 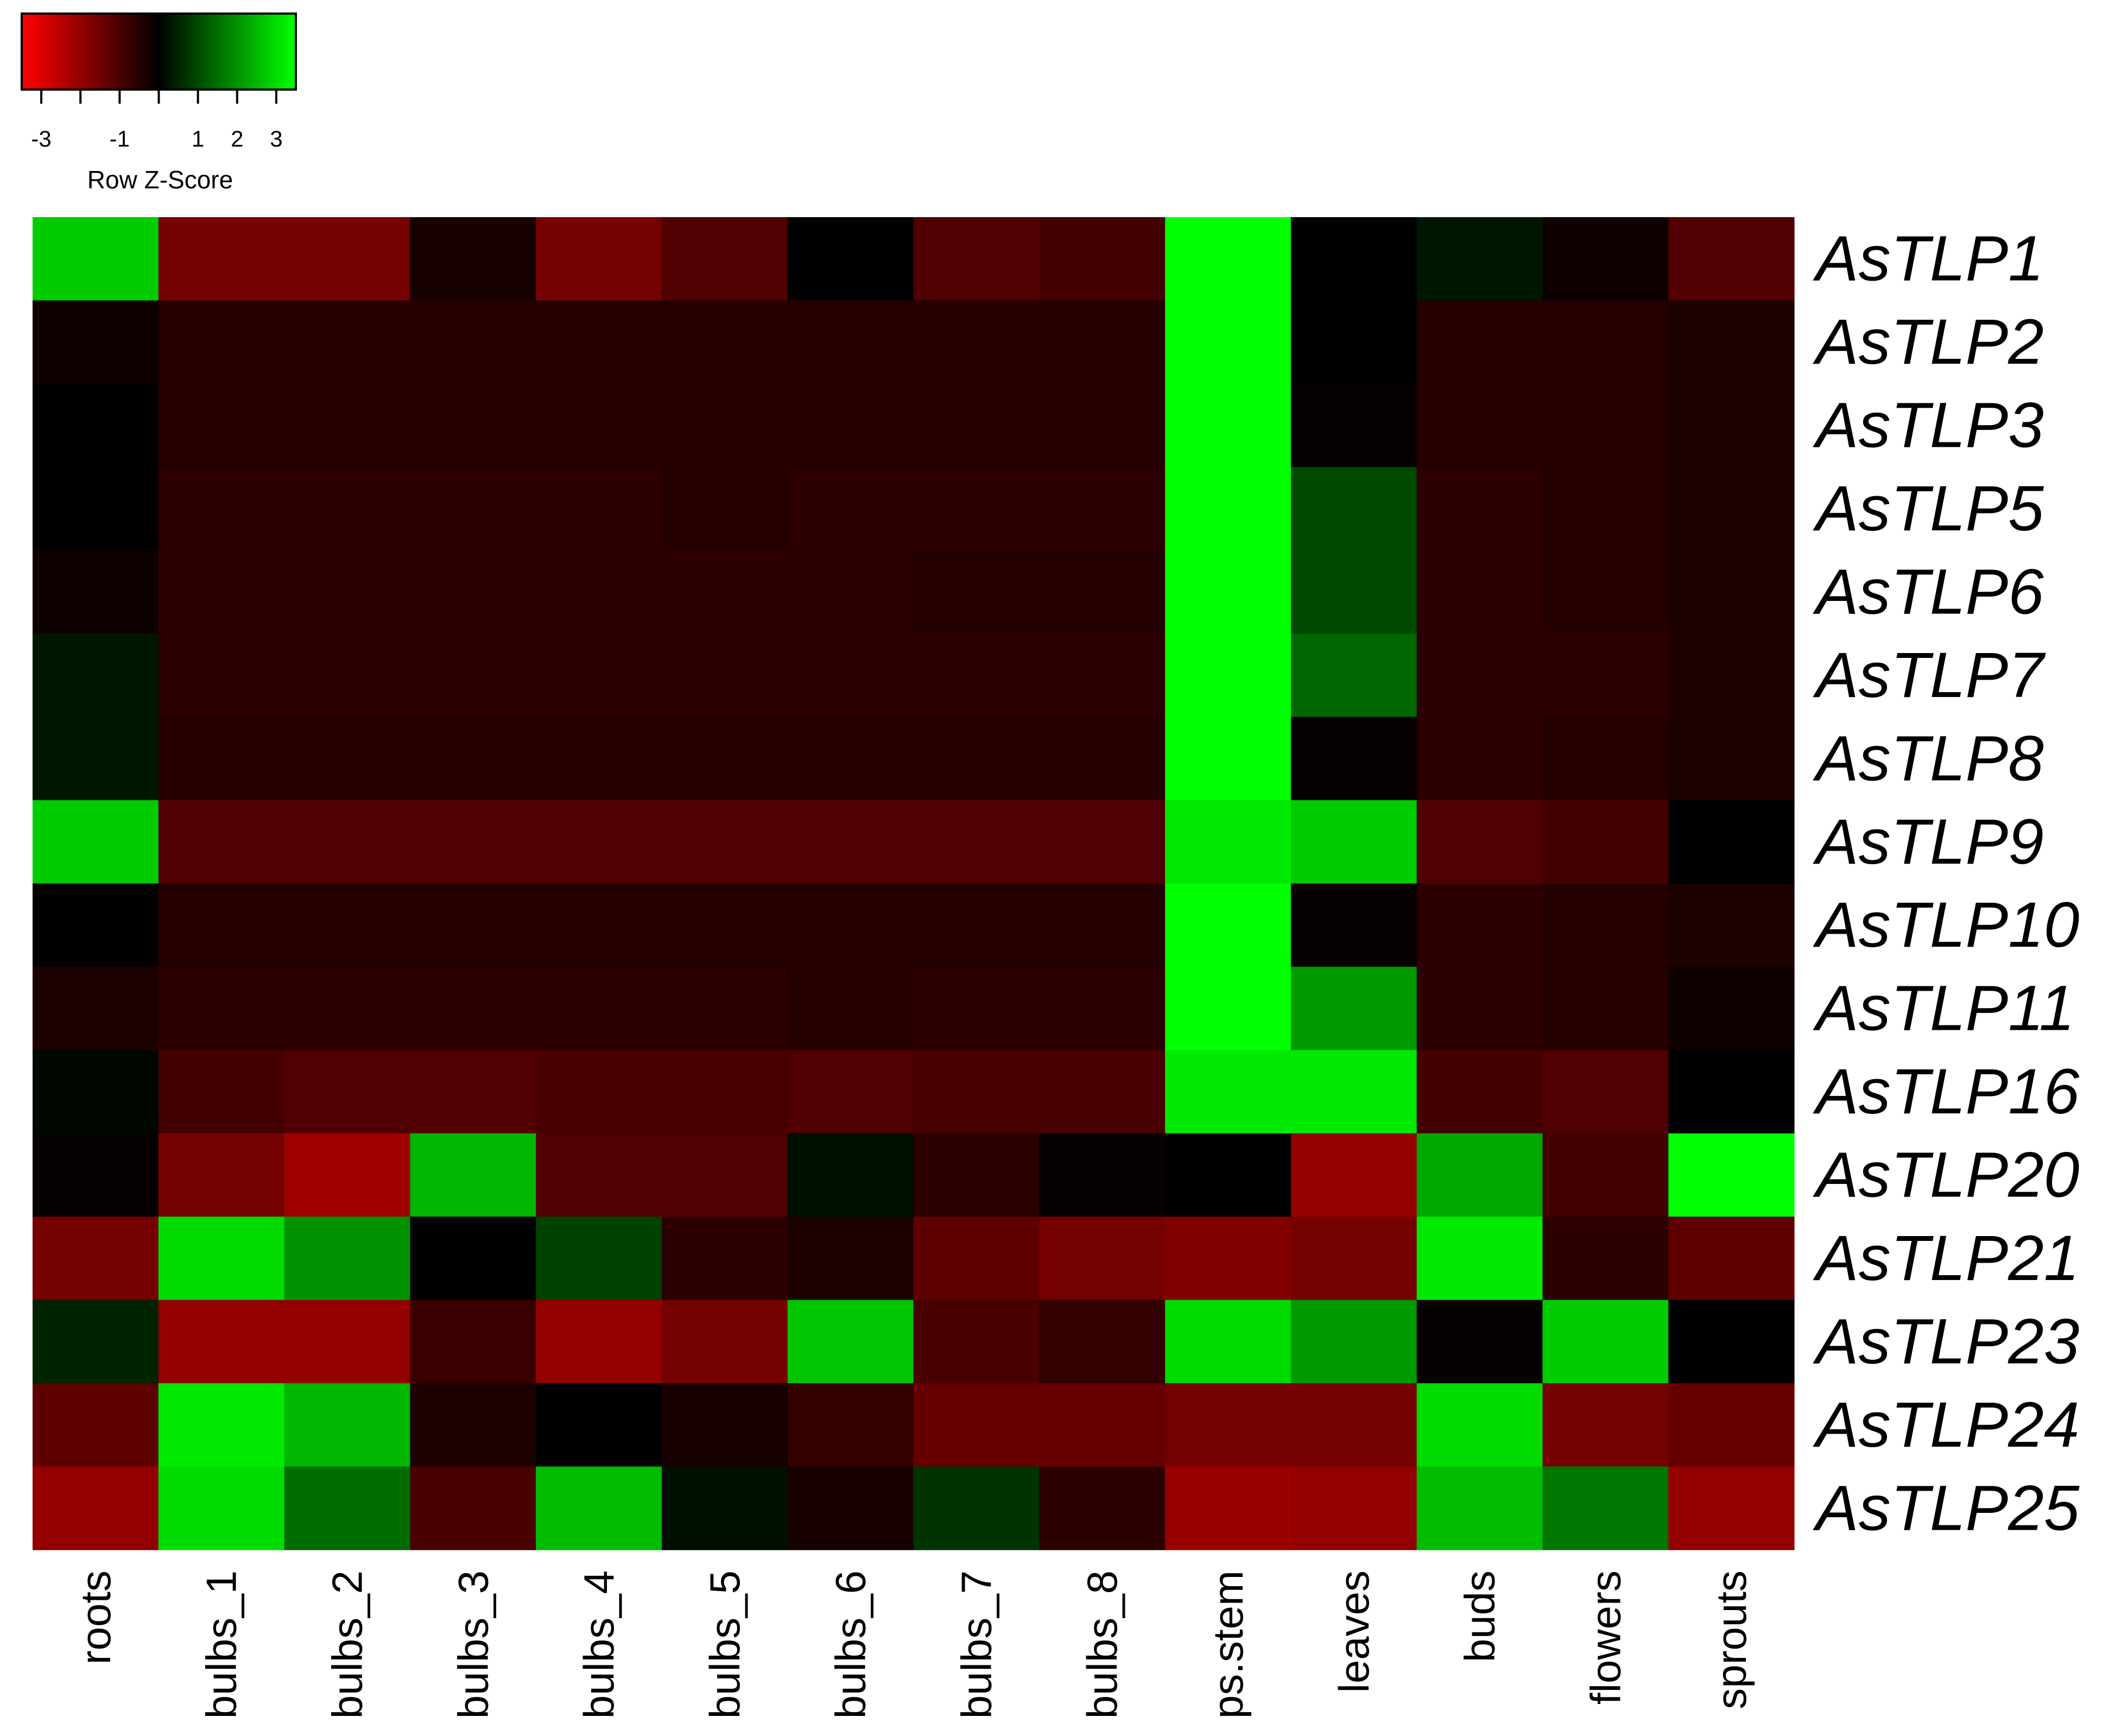 What do you see at coordinates (1929, 675) in the screenshot?
I see `row-label: AsTLP7` at bounding box center [1929, 675].